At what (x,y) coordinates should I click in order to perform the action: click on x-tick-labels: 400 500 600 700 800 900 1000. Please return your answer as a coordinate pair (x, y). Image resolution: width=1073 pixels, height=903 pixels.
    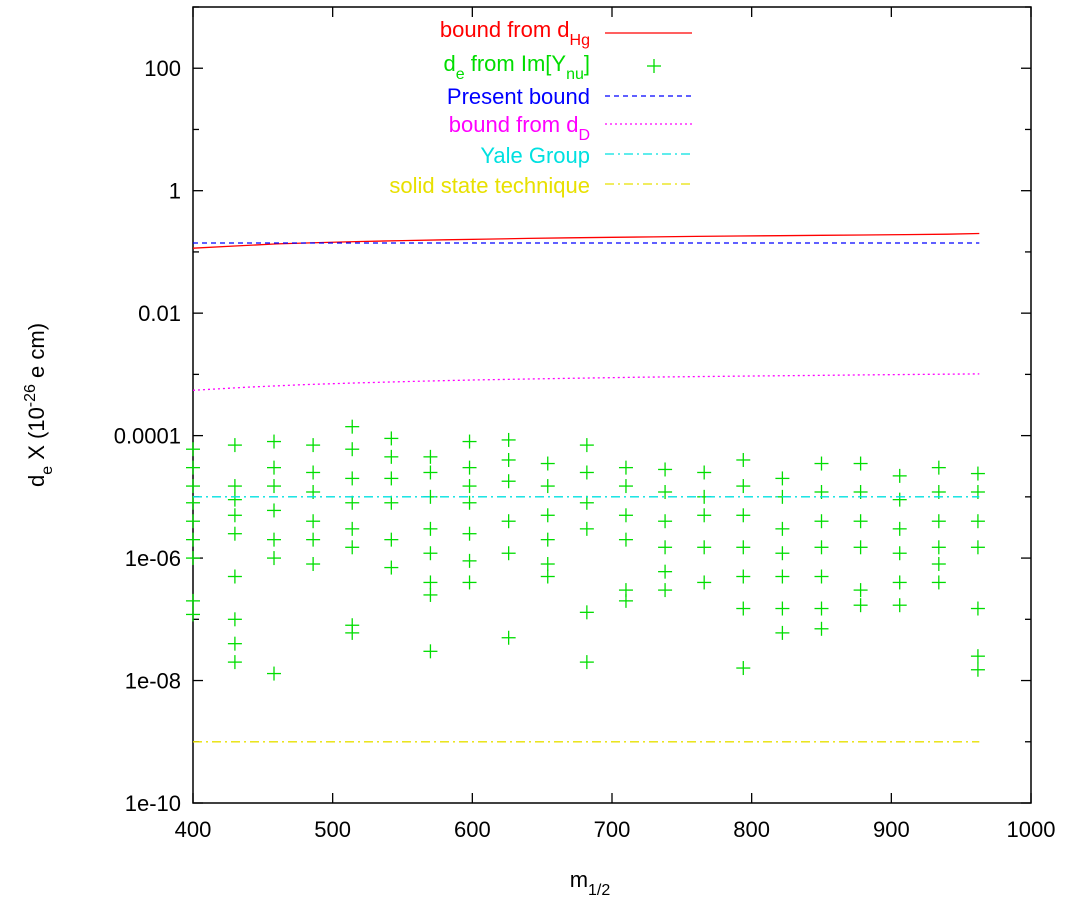
    Looking at the image, I should click on (615, 829).